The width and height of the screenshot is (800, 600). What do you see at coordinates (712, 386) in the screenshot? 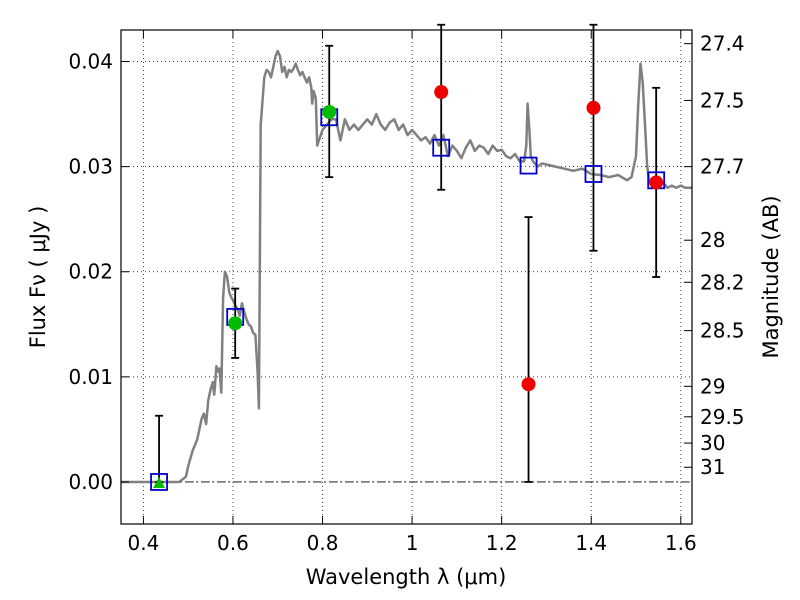
I see `right-tick-label: 29` at bounding box center [712, 386].